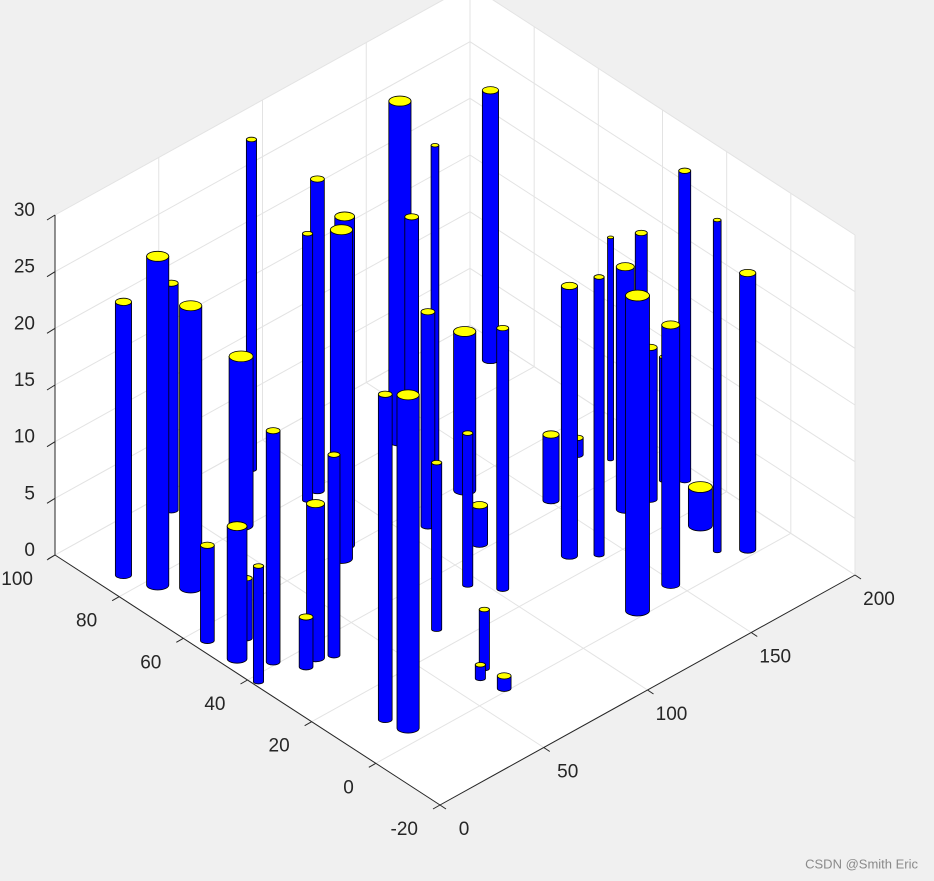 Image resolution: width=934 pixels, height=881 pixels. I want to click on y-tick-label: 0, so click(348, 787).